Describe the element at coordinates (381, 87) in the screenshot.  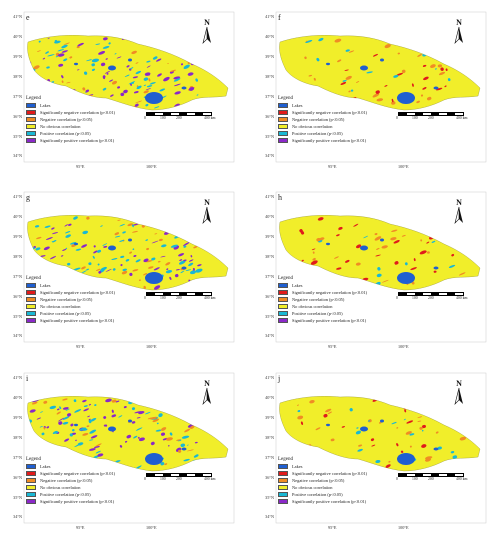
I see `correlation-map` at that location.